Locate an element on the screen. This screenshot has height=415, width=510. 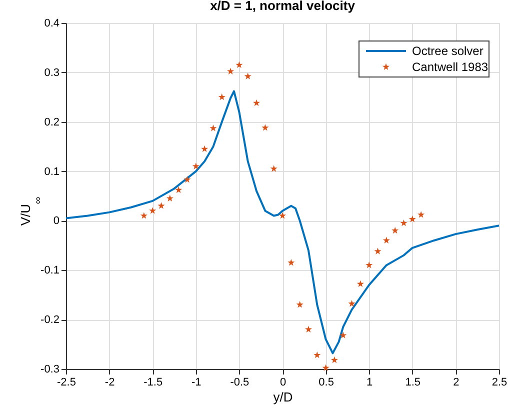
x-tick-label: 1.5 is located at coordinates (413, 382).